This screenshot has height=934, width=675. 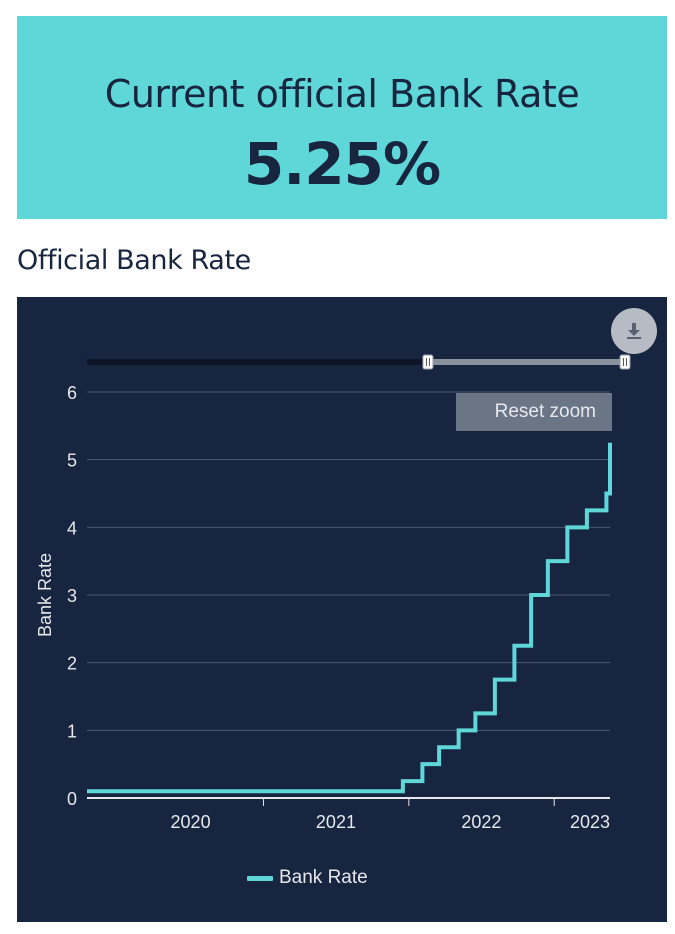 What do you see at coordinates (534, 412) in the screenshot?
I see `reset-zoom-button: Reset zoom` at bounding box center [534, 412].